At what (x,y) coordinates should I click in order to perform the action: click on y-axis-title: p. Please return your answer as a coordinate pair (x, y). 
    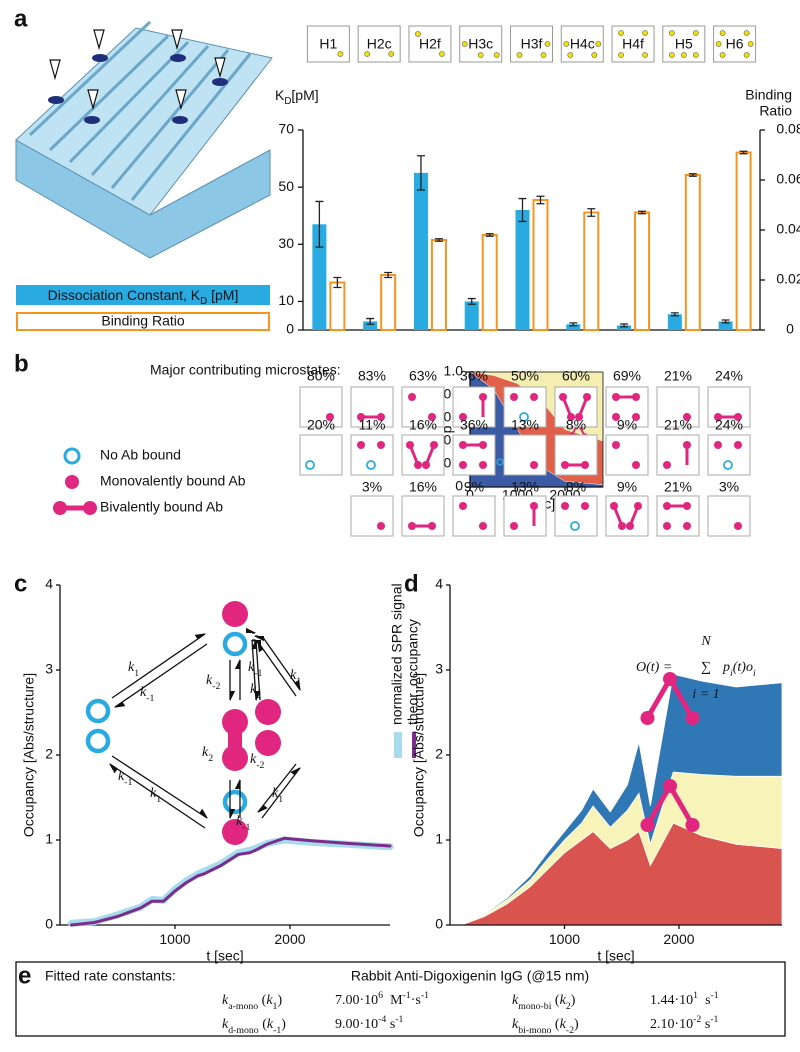
    Looking at the image, I should click on (447, 429).